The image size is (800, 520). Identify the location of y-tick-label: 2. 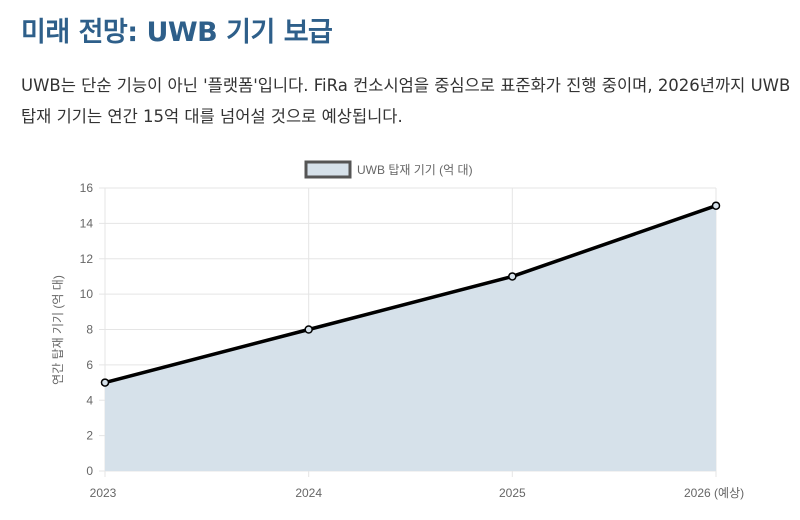
(89, 436).